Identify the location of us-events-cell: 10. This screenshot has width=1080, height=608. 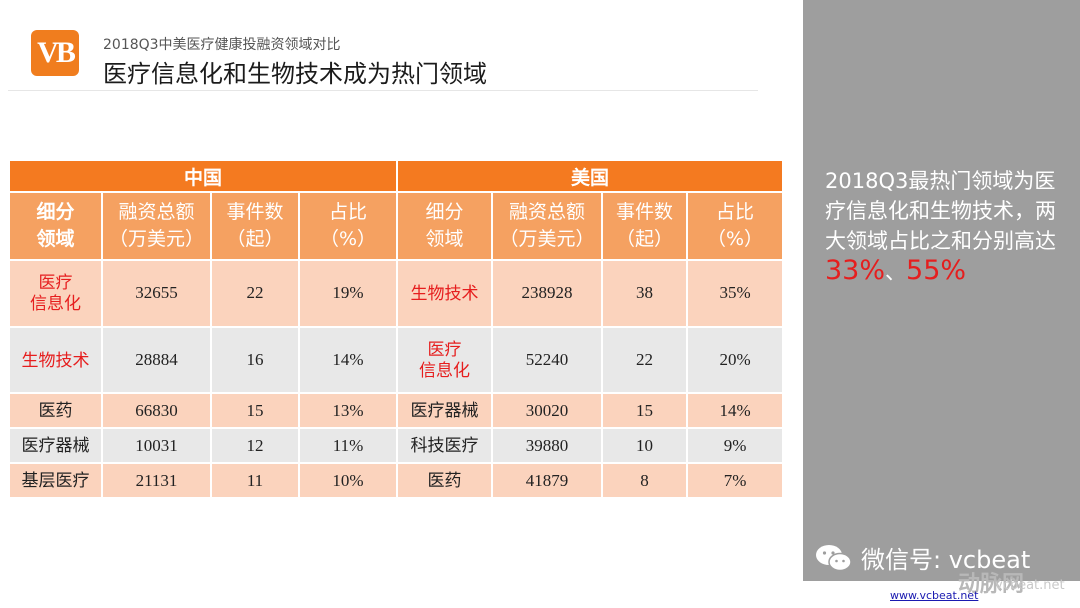
(645, 446).